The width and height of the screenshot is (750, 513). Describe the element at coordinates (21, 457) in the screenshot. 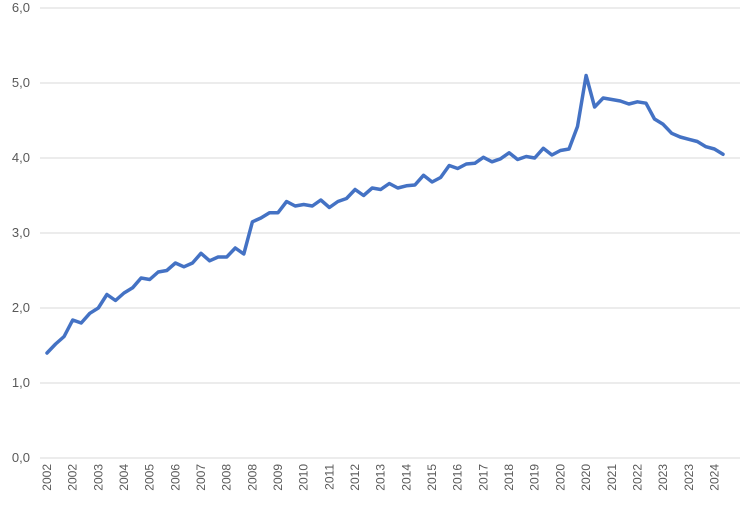

I see `y-tick-label: 0,0` at that location.